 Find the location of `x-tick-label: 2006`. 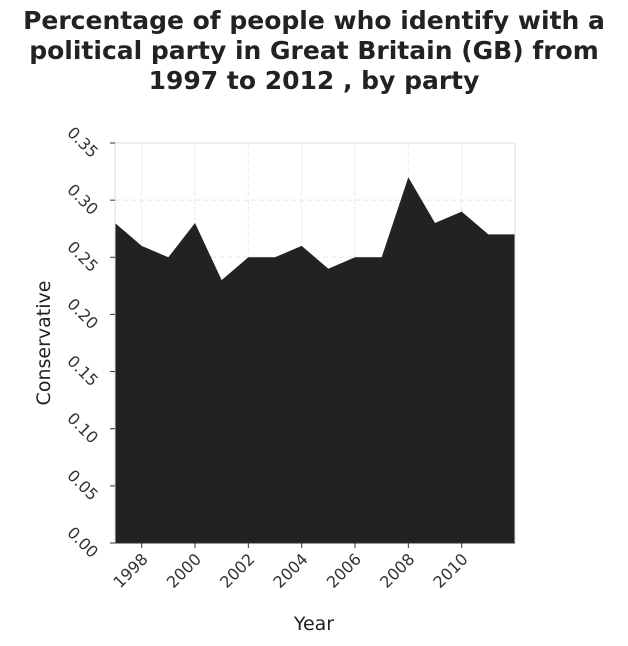

x-tick-label: 2006 is located at coordinates (344, 571).